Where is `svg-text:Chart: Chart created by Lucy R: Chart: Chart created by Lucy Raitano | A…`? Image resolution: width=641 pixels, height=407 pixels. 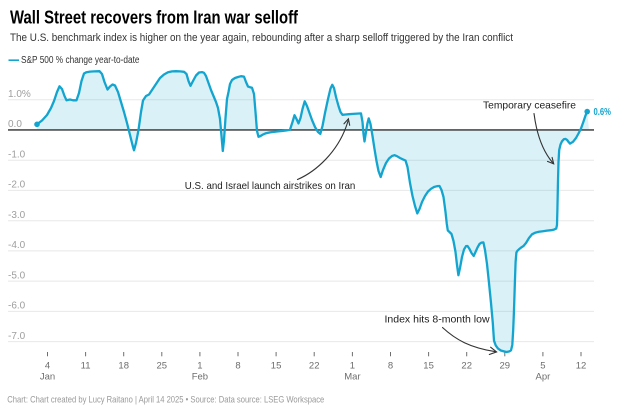 svg-text:Chart: Chart created by Lucy R: Chart: Chart created by Lucy Raitano | A… is located at coordinates (165, 399).